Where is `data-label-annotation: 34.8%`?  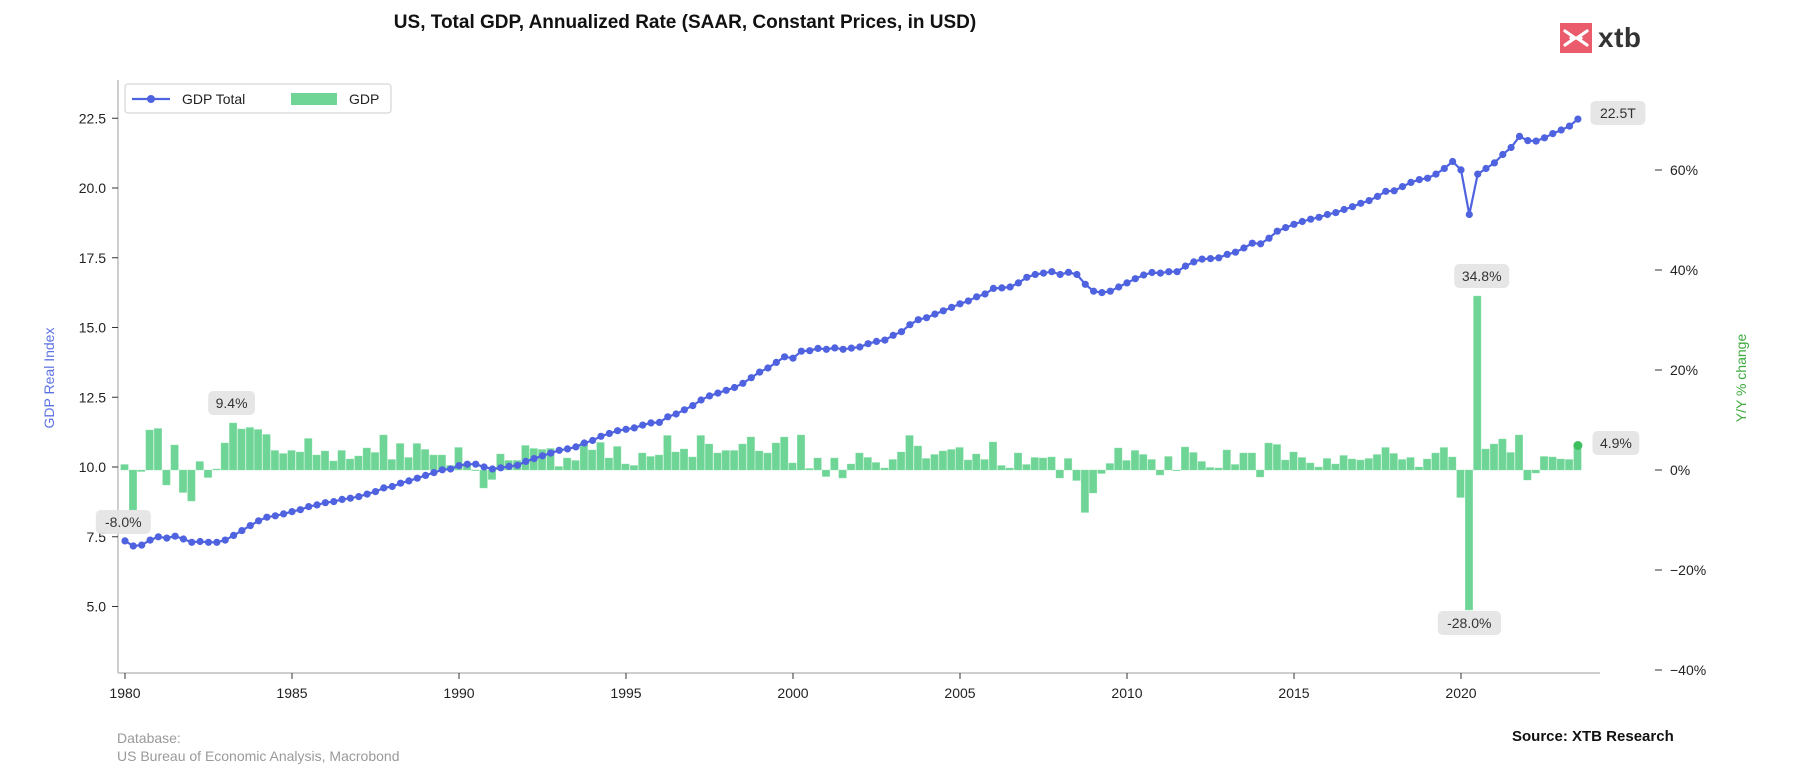
data-label-annotation: 34.8% is located at coordinates (1482, 276).